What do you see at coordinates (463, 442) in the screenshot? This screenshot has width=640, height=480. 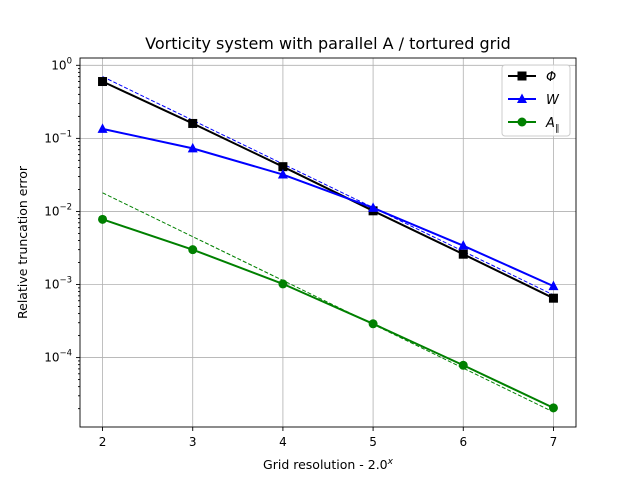 I see `x-tick-label: 6` at bounding box center [463, 442].